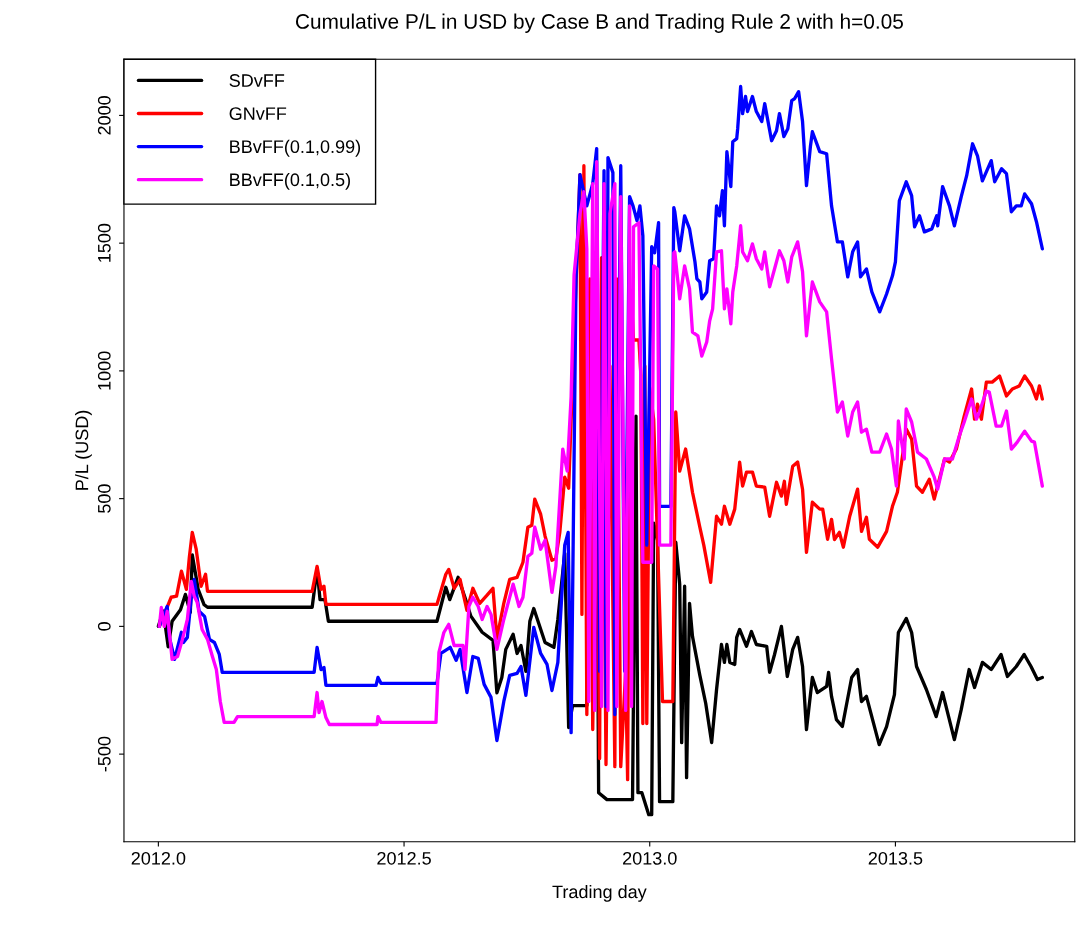  What do you see at coordinates (258, 113) in the screenshot?
I see `legend-label: GNvFF` at bounding box center [258, 113].